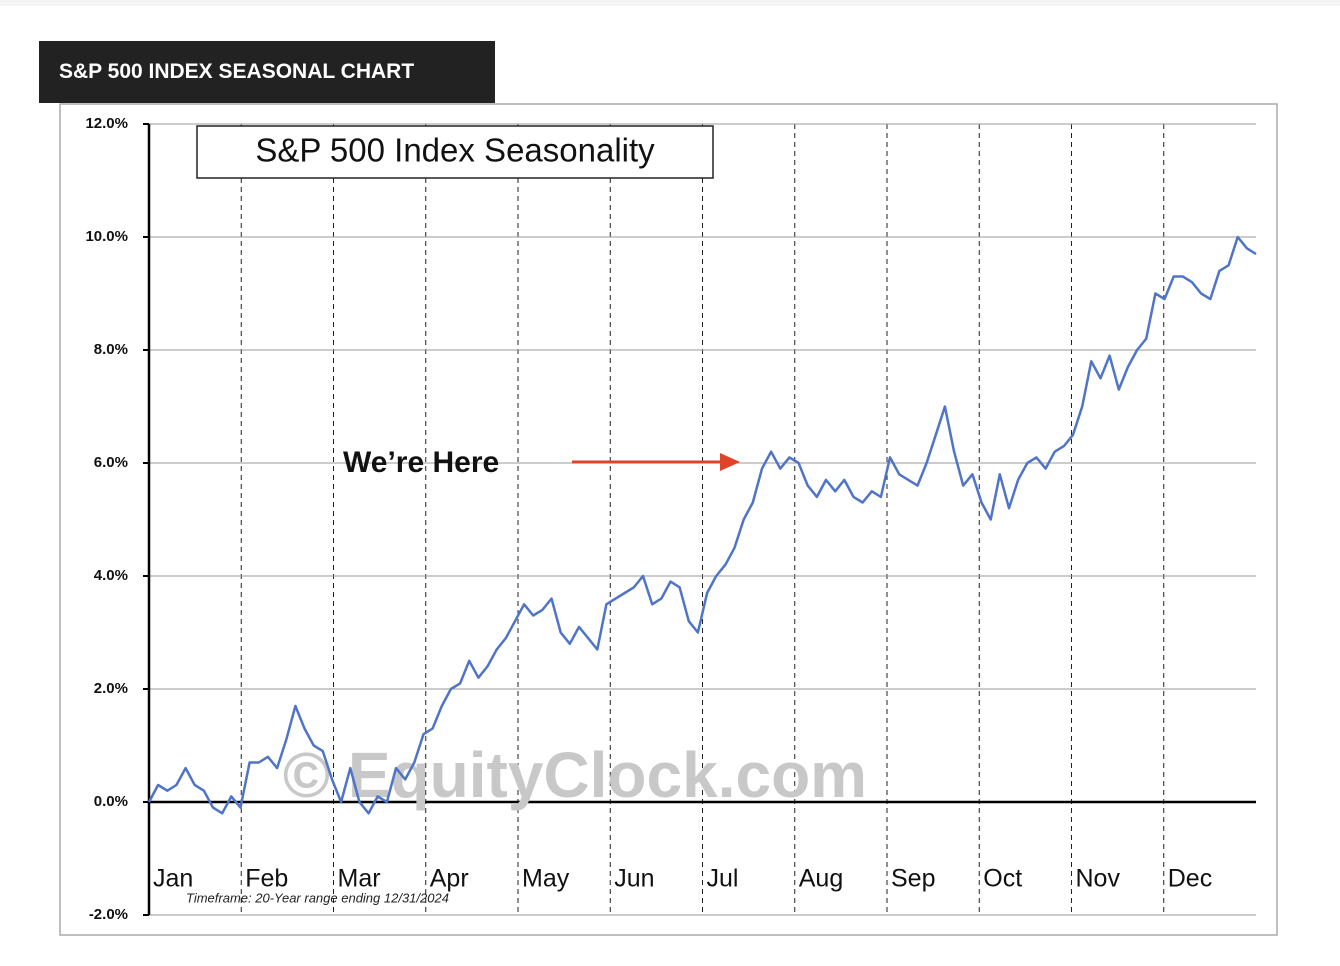  What do you see at coordinates (723, 879) in the screenshot?
I see `x-tick-label: Jul` at bounding box center [723, 879].